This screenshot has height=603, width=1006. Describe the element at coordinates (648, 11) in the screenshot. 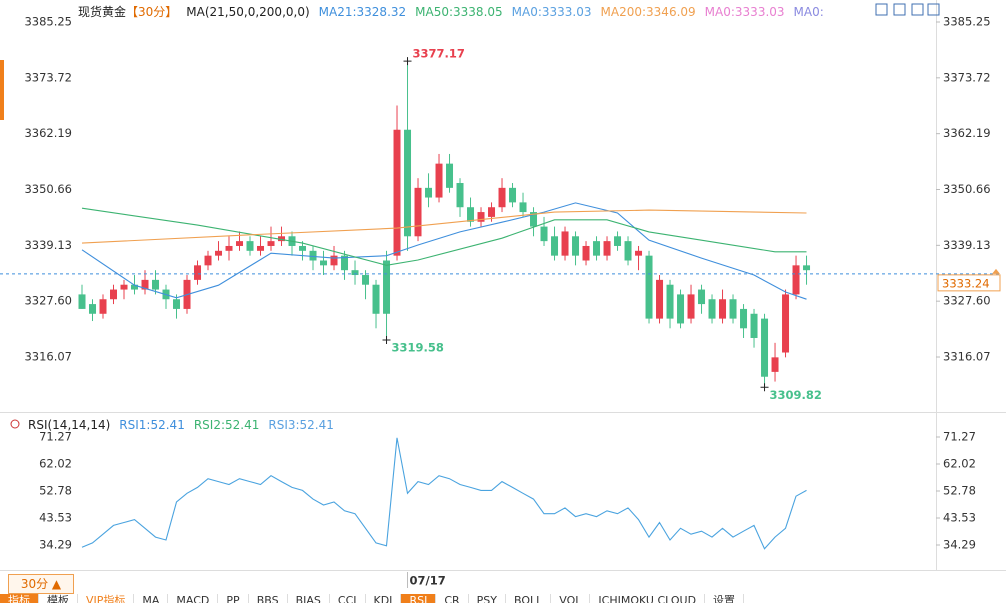

I see `legend-item: MA200:3346.09` at that location.